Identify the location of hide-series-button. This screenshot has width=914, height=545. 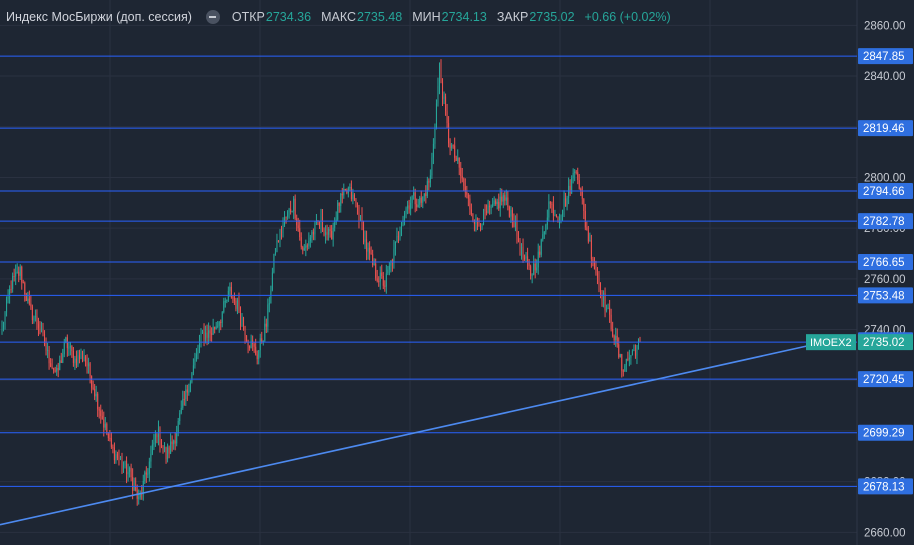
(212, 17).